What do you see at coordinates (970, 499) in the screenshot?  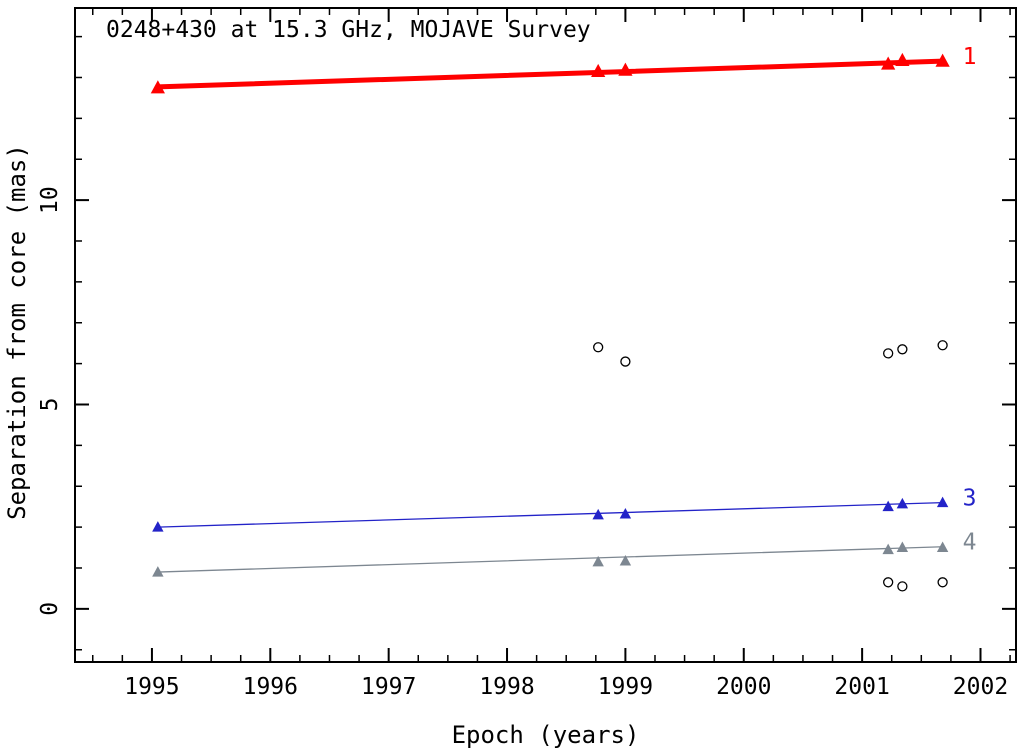 I see `component-label-3: 3` at bounding box center [970, 499].